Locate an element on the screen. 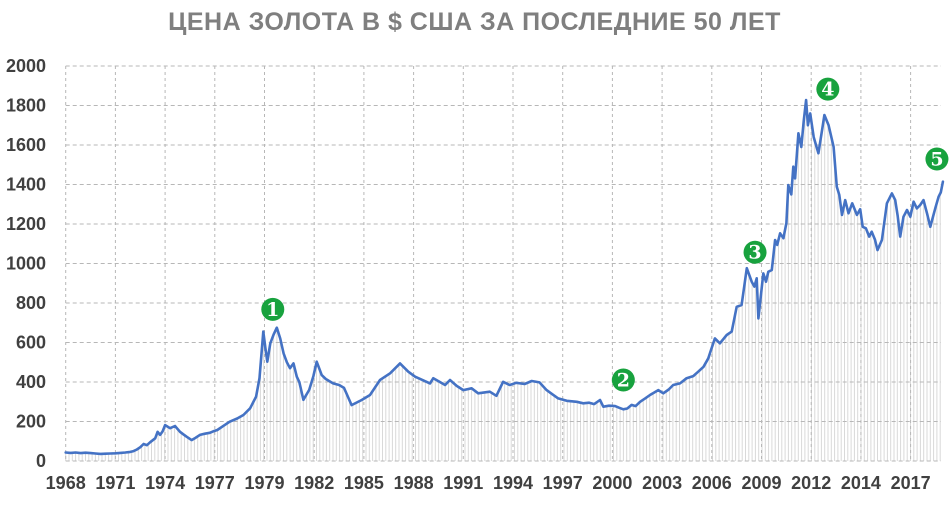 Image resolution: width=949 pixels, height=505 pixels. event-marker-4: 4 is located at coordinates (828, 89).